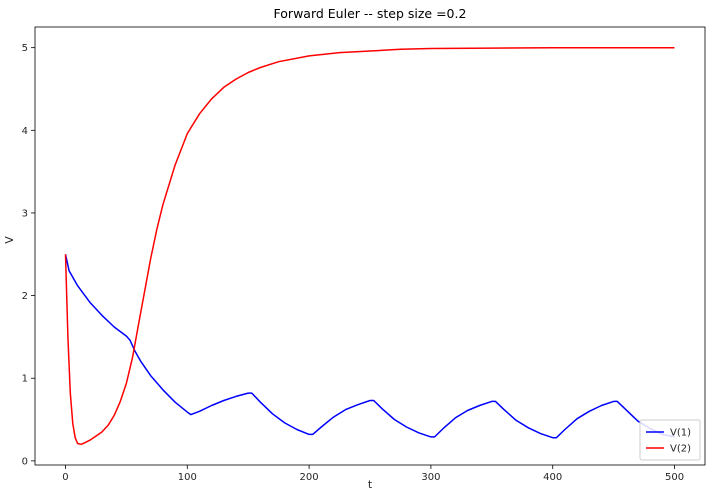 The image size is (714, 496). What do you see at coordinates (25, 131) in the screenshot?
I see `y-tick-label: 4` at bounding box center [25, 131].